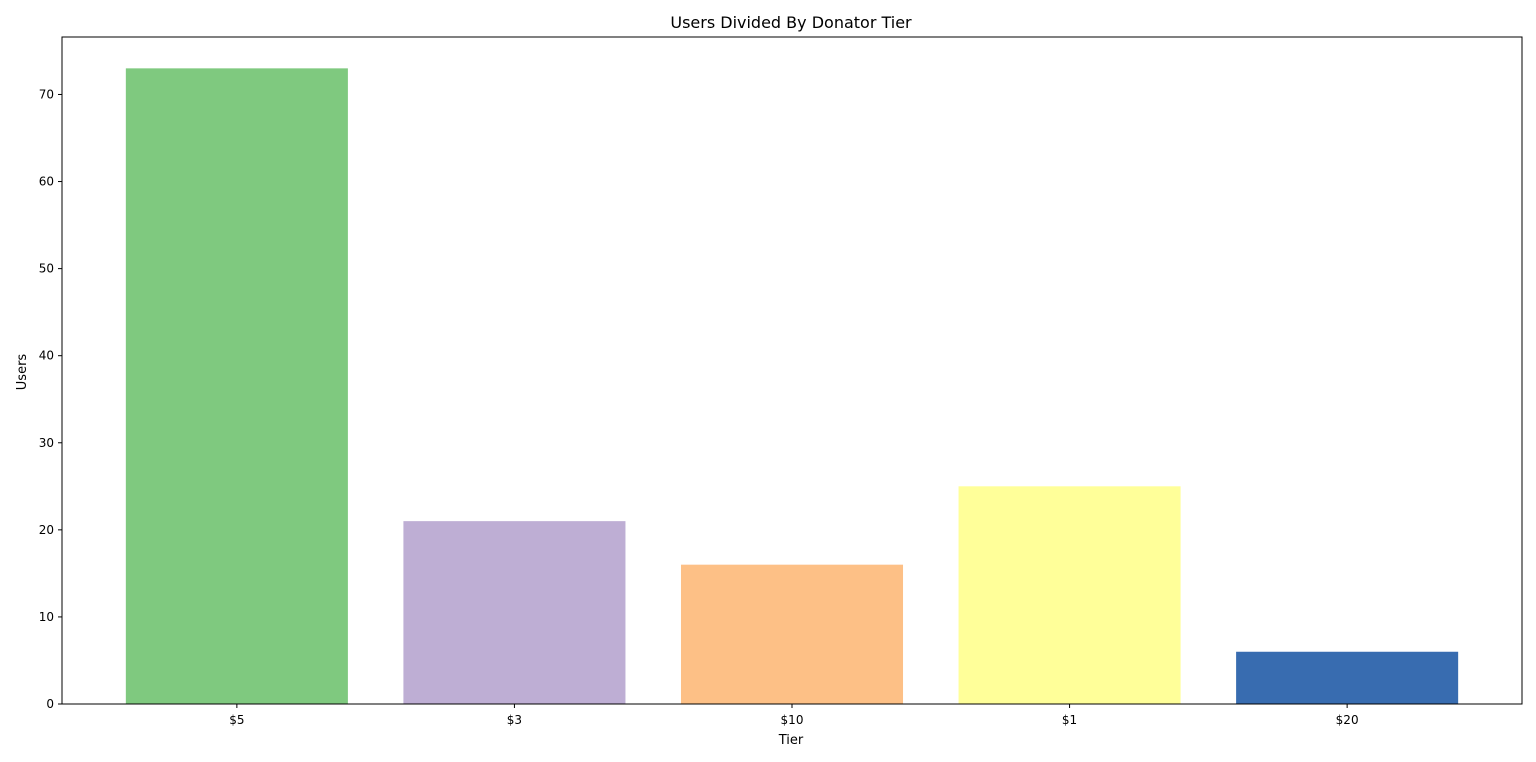 The image size is (1536, 762). What do you see at coordinates (50, 704) in the screenshot?
I see `y-tick-label: 0` at bounding box center [50, 704].